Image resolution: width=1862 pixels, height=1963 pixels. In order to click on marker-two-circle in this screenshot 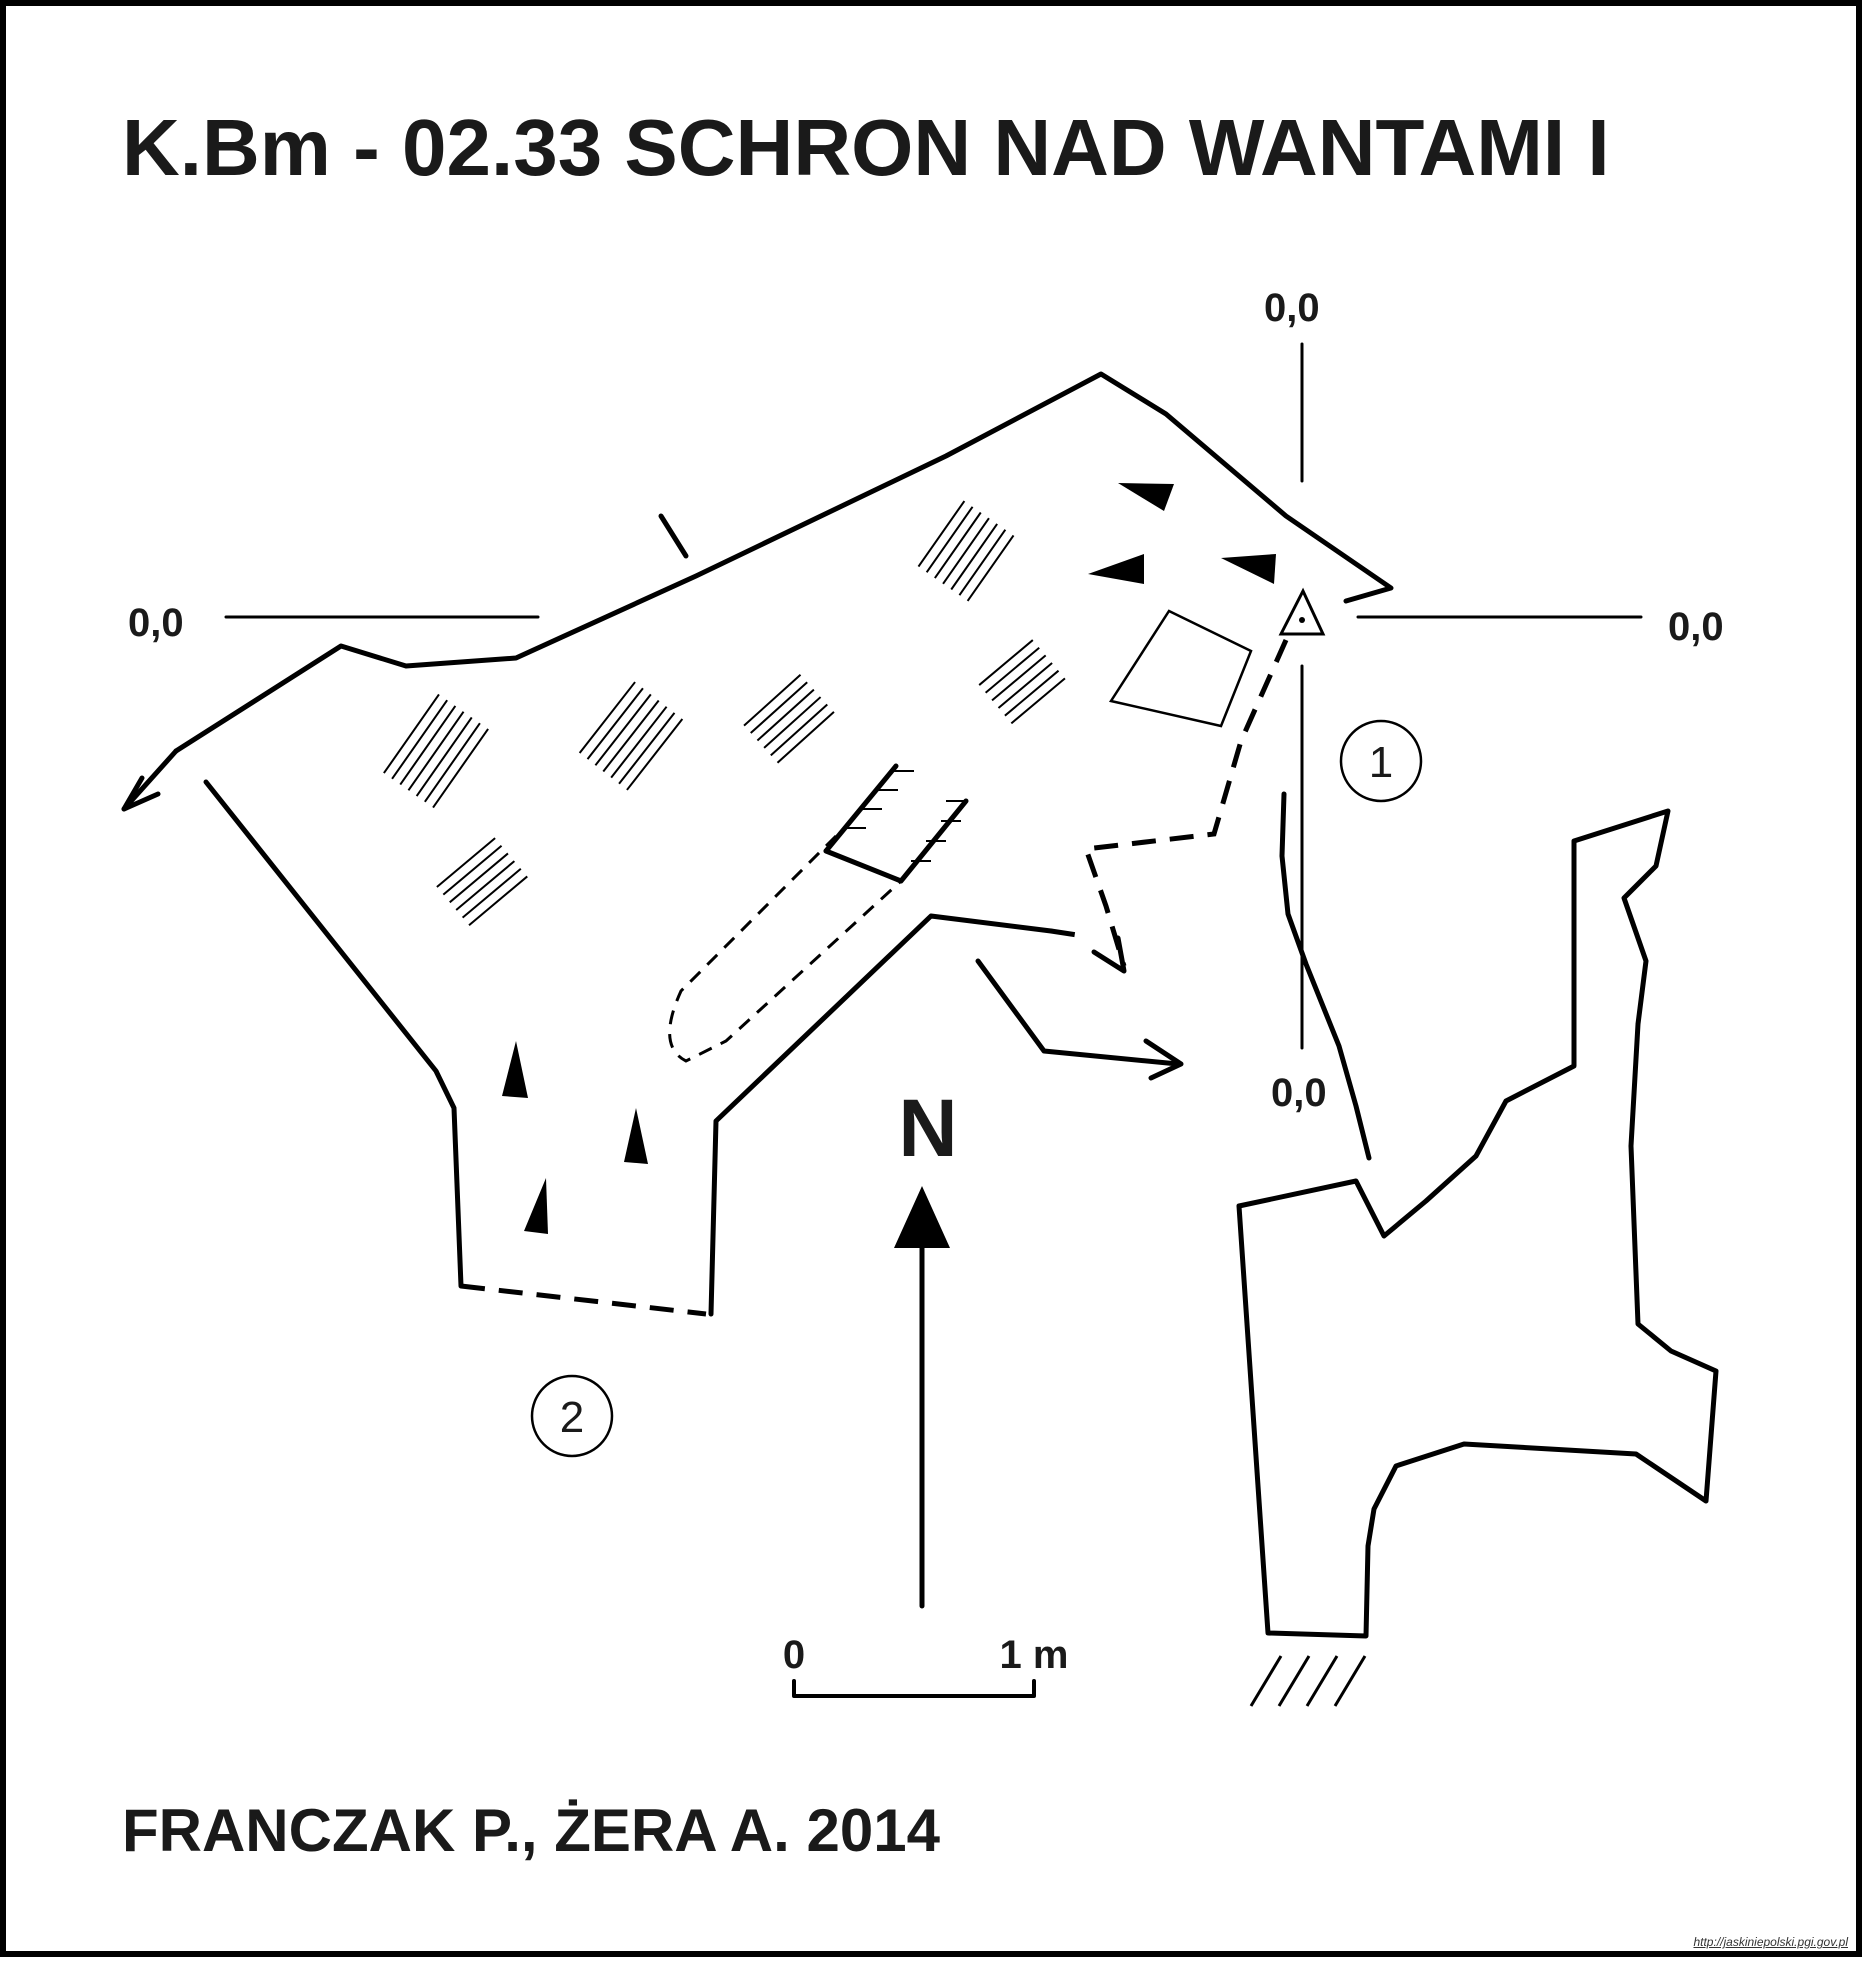, I will do `click(572, 1416)`.